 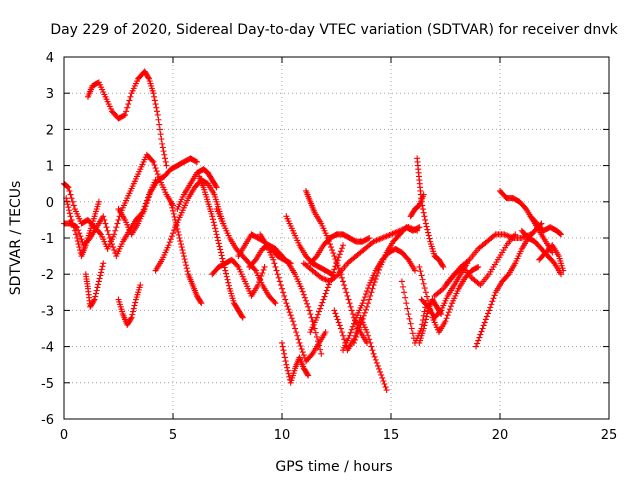 What do you see at coordinates (64, 435) in the screenshot?
I see `x-tick-label: 0` at bounding box center [64, 435].